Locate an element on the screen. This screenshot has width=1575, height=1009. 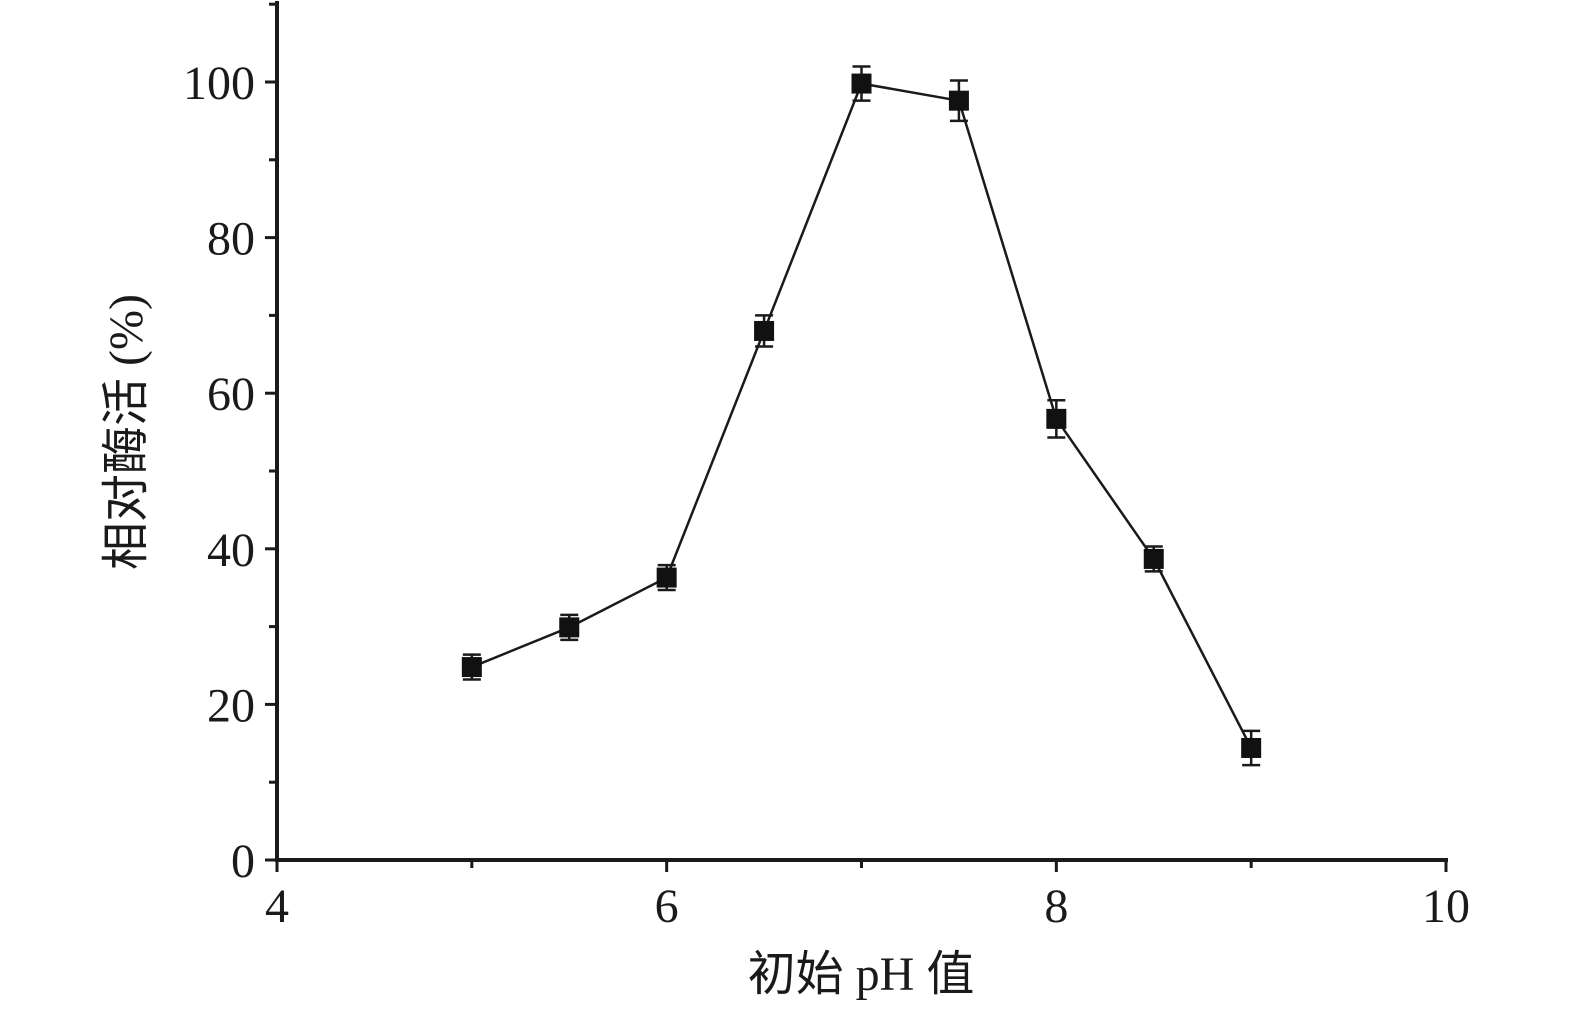
y-tick-label: 20 is located at coordinates (231, 705).